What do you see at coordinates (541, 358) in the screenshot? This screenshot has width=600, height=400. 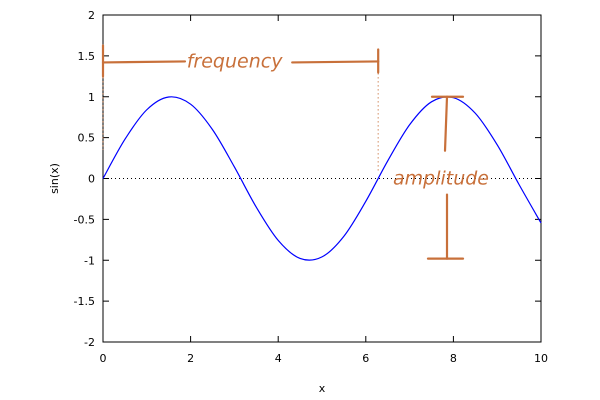 I see `x-tick-label: 10` at bounding box center [541, 358].